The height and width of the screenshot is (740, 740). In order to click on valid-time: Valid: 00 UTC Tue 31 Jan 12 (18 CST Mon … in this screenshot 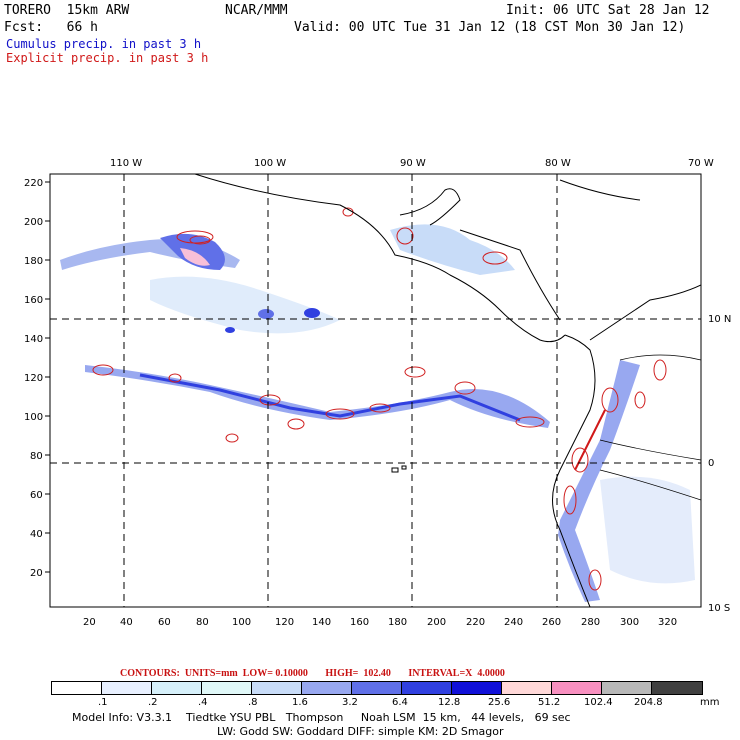, I will do `click(490, 27)`.